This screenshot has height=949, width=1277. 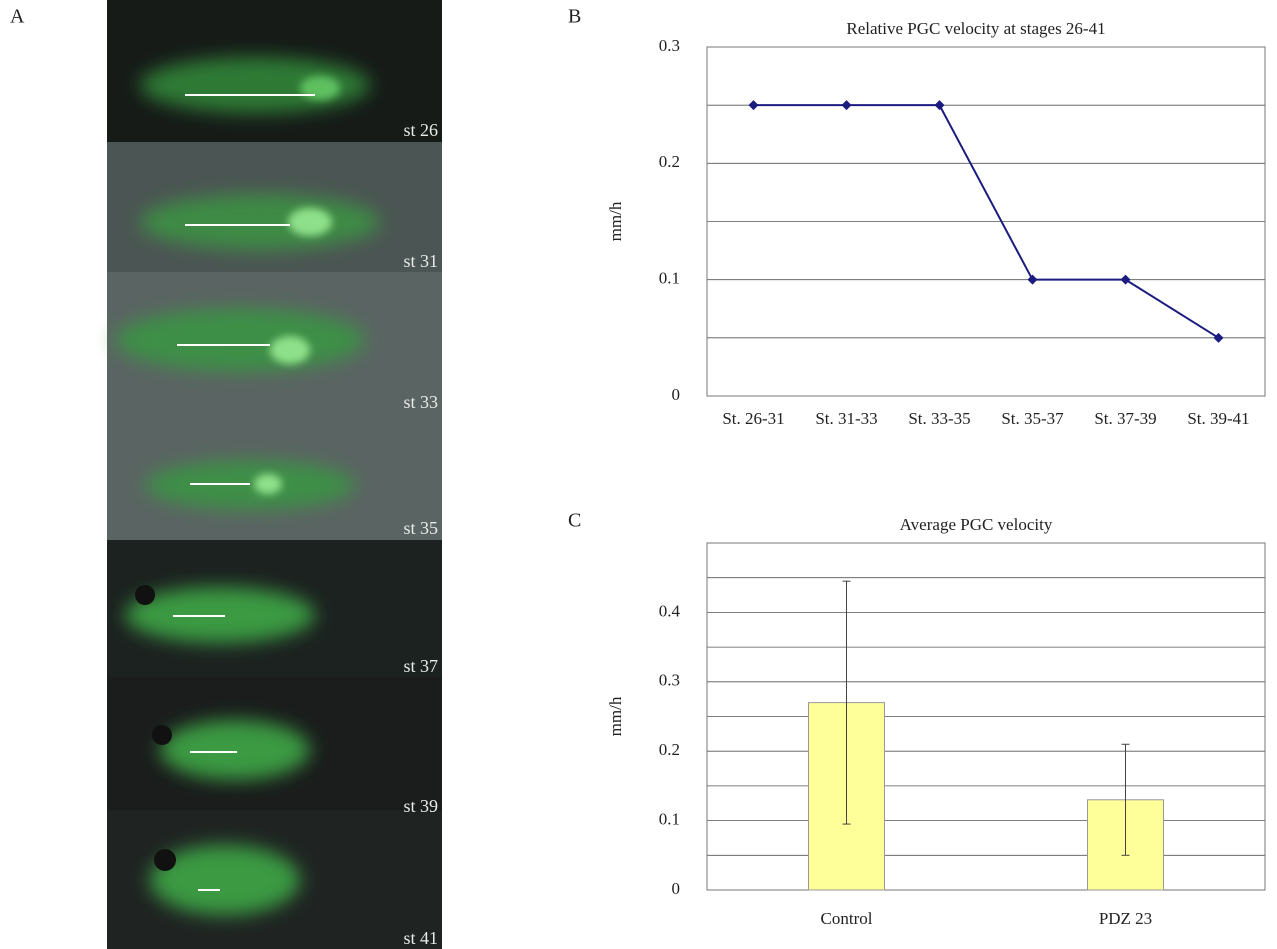 What do you see at coordinates (846, 418) in the screenshot?
I see `x-tick-label: St. 31-33` at bounding box center [846, 418].